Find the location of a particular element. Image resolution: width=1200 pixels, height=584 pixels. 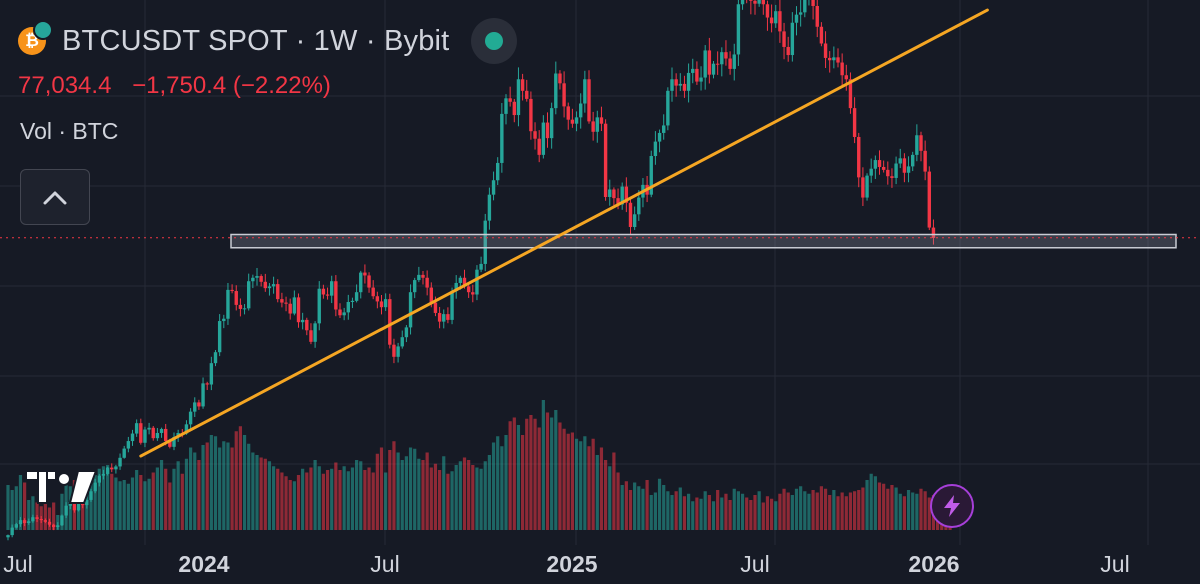

x-tick-label: 2026 is located at coordinates (933, 564).